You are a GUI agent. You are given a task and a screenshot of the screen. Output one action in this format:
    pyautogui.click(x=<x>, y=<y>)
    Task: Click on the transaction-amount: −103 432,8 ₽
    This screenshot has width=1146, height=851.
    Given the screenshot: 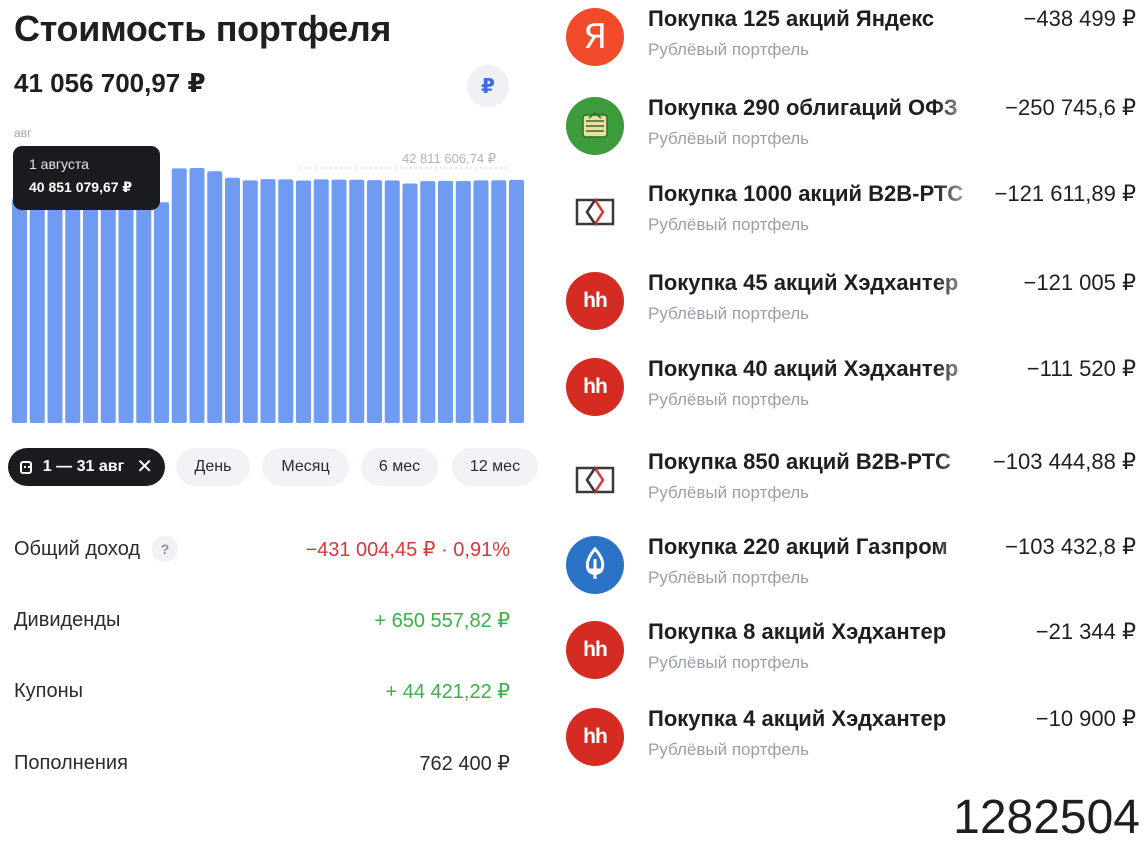 What is the action you would take?
    pyautogui.click(x=1070, y=546)
    